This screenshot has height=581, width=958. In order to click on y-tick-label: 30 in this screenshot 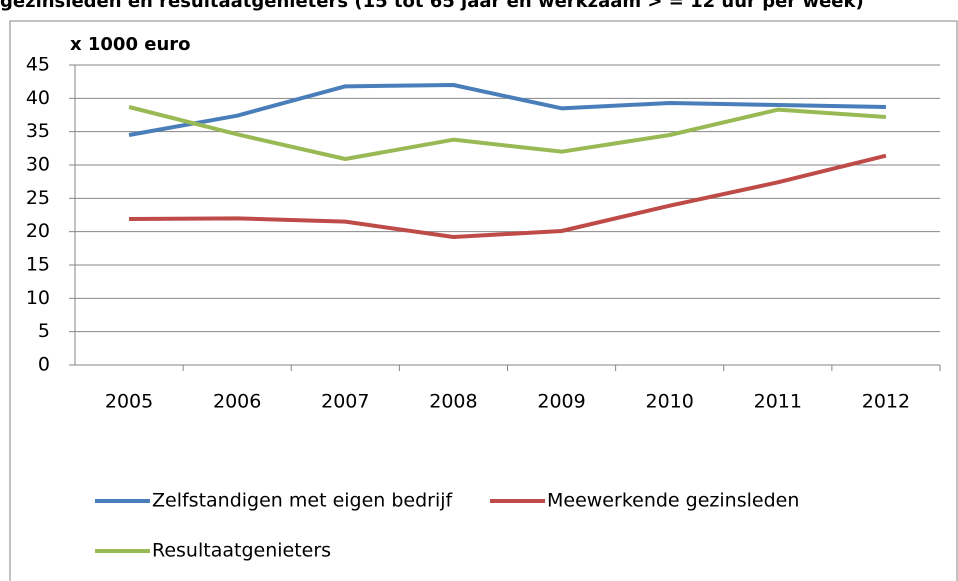, I will do `click(38, 165)`.